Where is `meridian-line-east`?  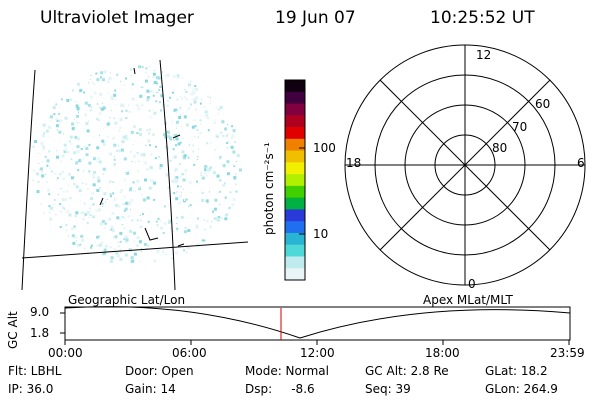
meridian-line-east is located at coordinates (167, 174).